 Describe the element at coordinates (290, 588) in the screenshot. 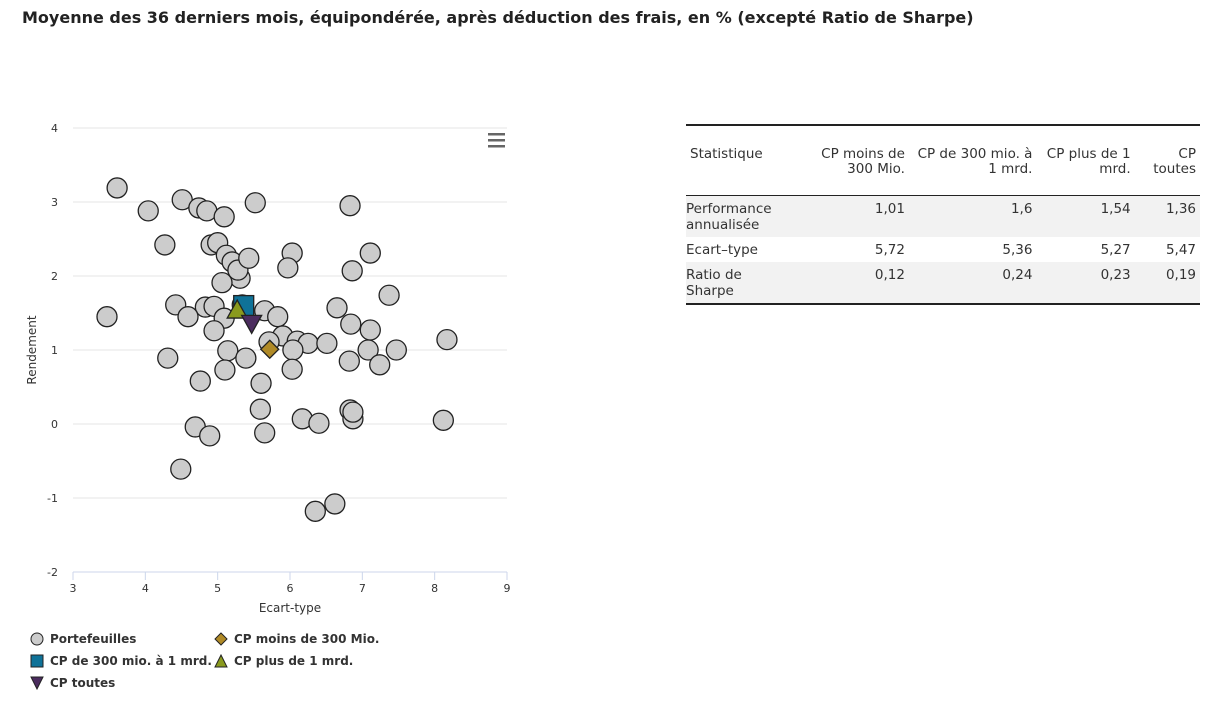

I see `x-tick-label: 6` at that location.